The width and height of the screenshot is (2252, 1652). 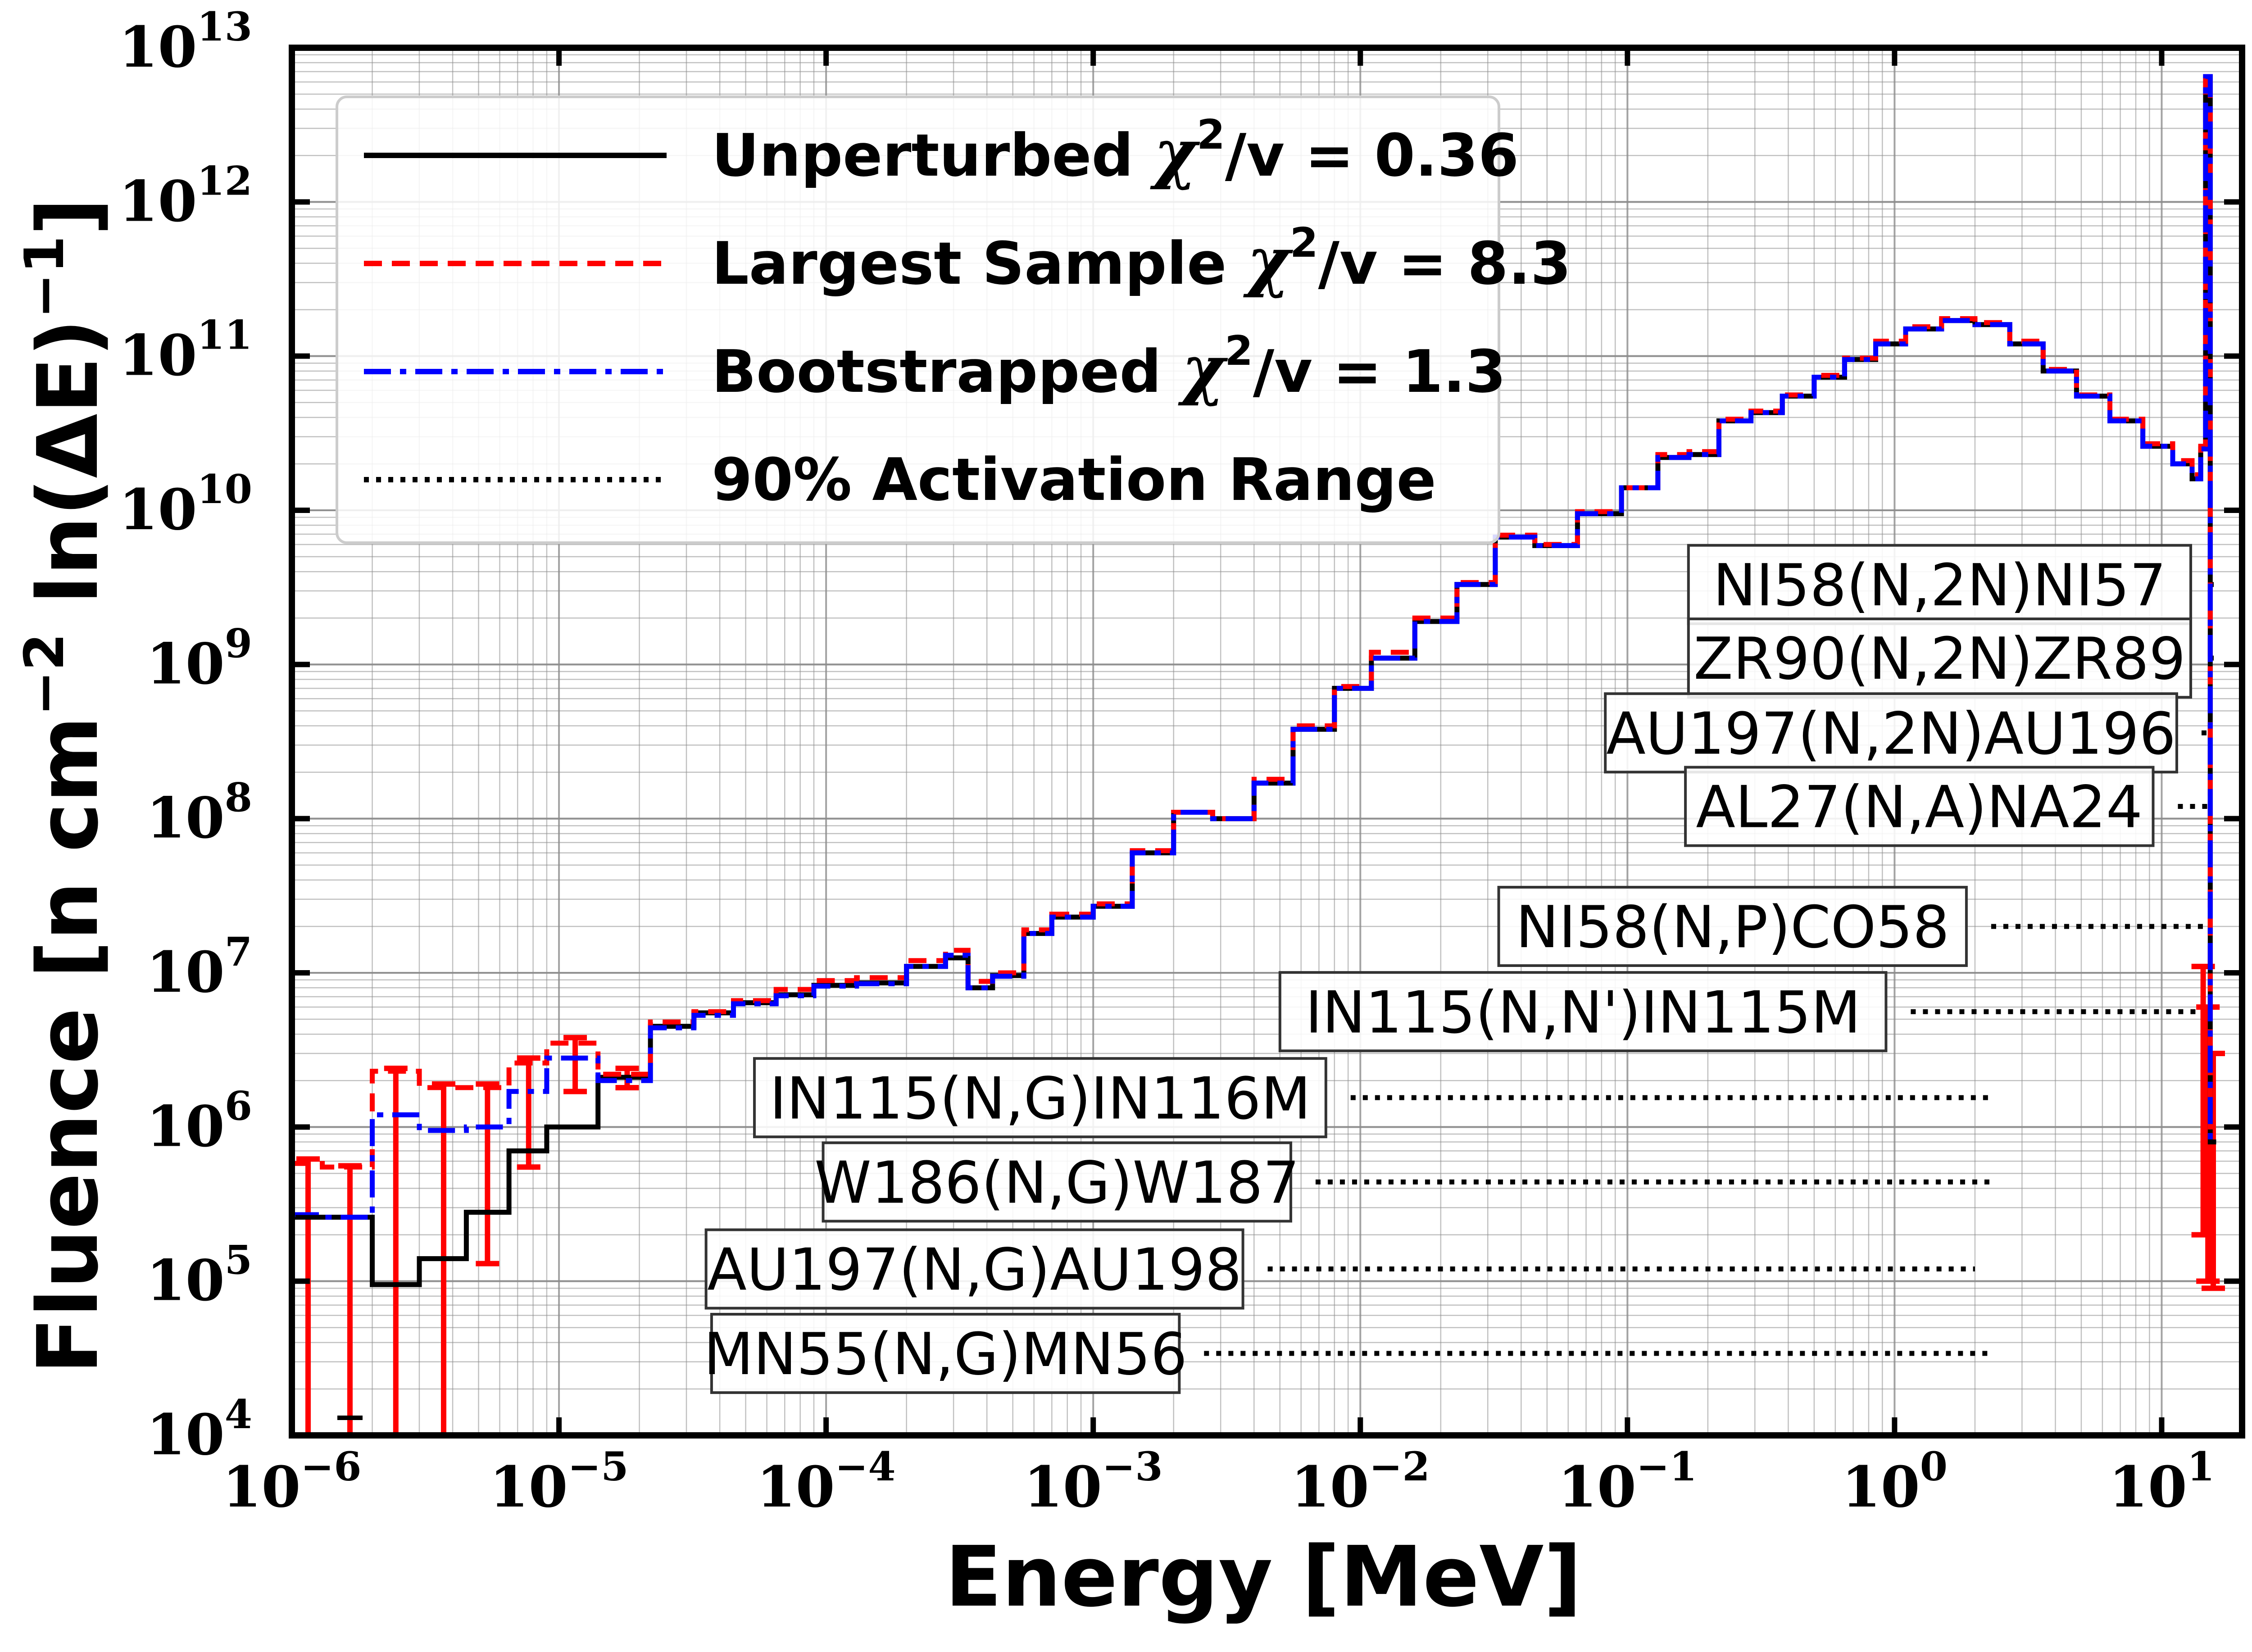 What do you see at coordinates (199, 1120) in the screenshot?
I see `y-tick-label: 106` at bounding box center [199, 1120].